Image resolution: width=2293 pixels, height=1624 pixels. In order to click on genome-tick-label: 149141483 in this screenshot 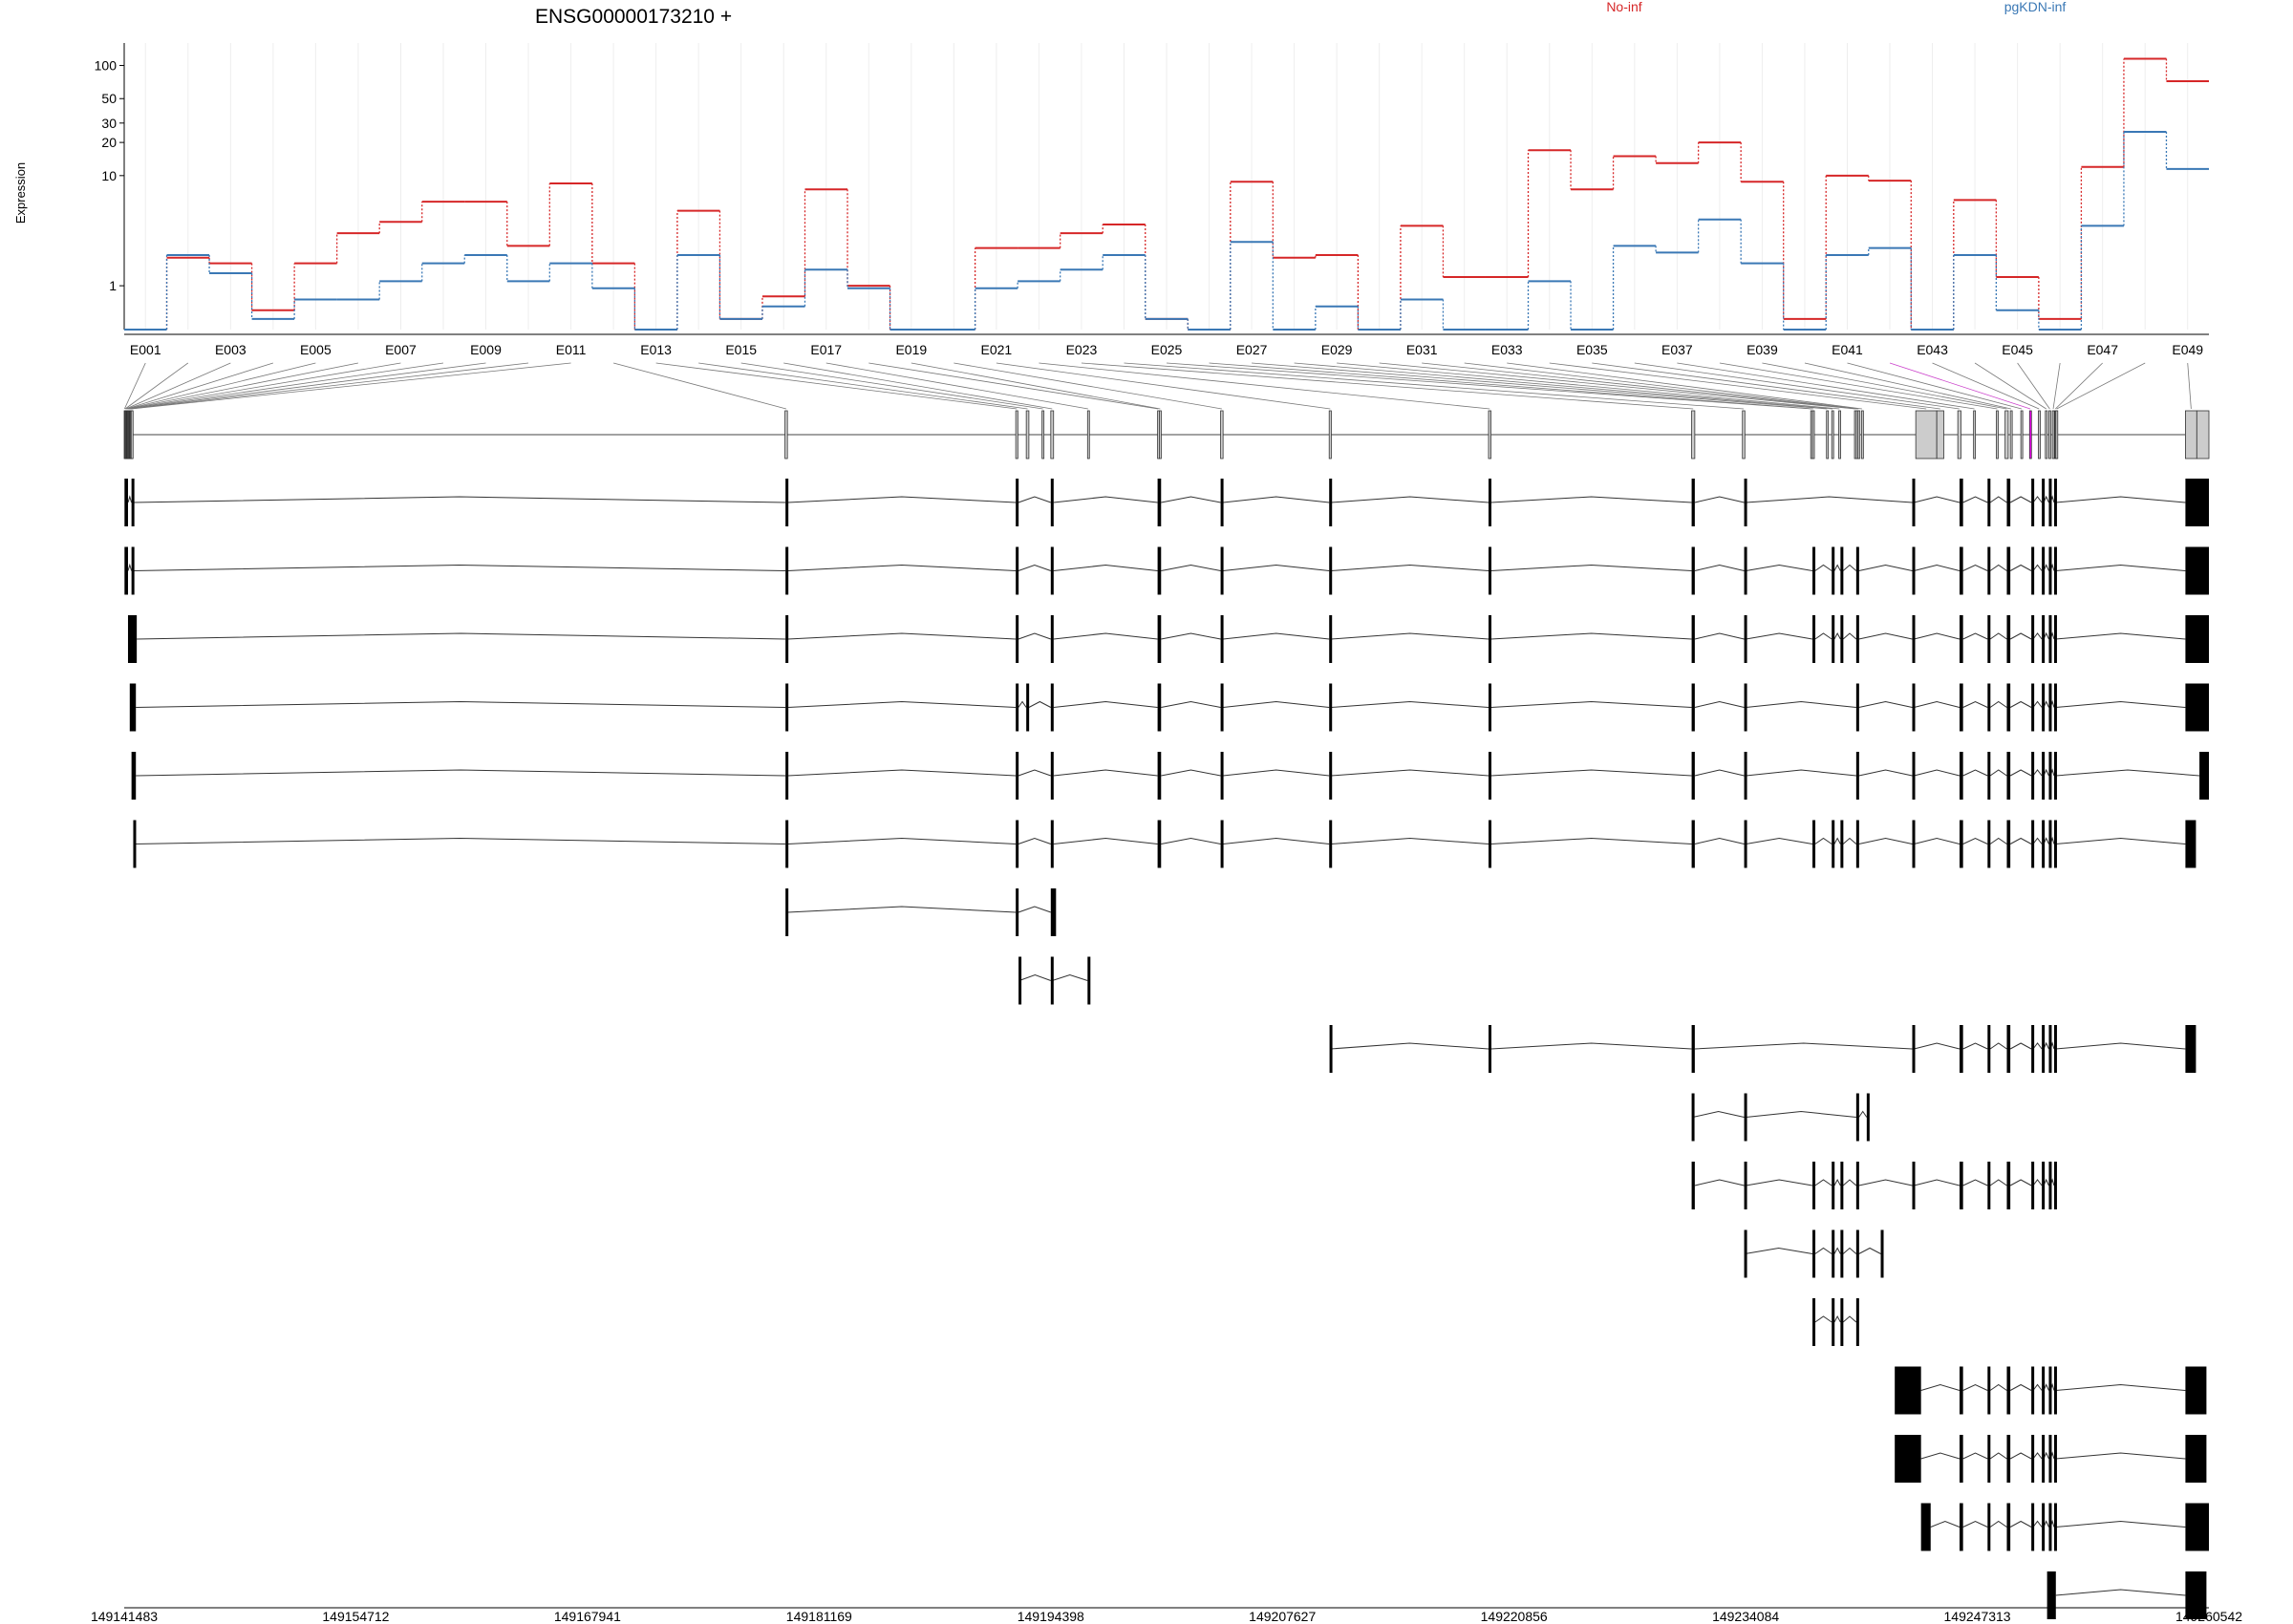, I will do `click(124, 1617)`.